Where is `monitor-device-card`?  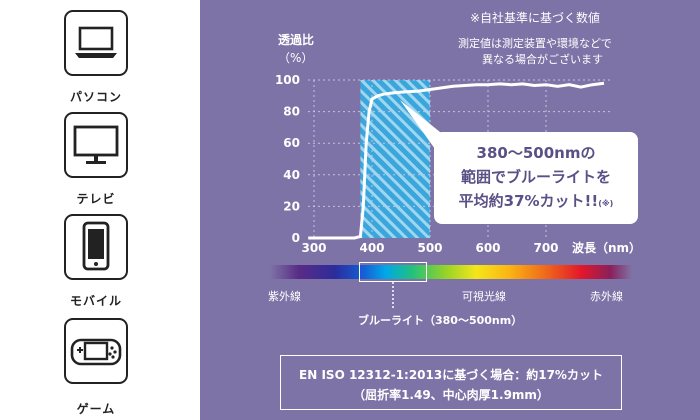
monitor-device-card is located at coordinates (96, 145).